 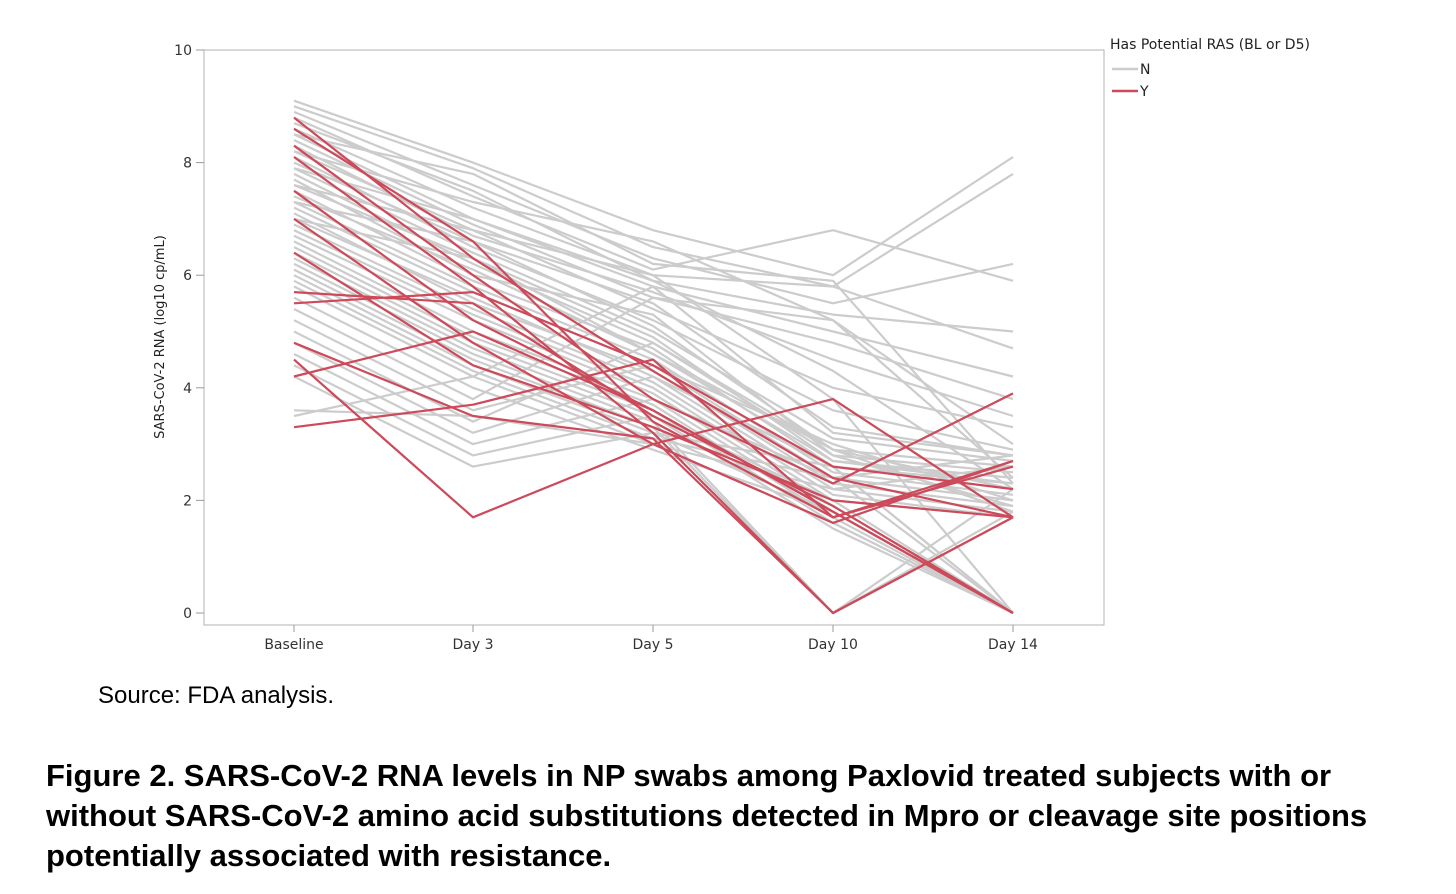 What do you see at coordinates (183, 51) in the screenshot?
I see `y-tick-label: 10` at bounding box center [183, 51].